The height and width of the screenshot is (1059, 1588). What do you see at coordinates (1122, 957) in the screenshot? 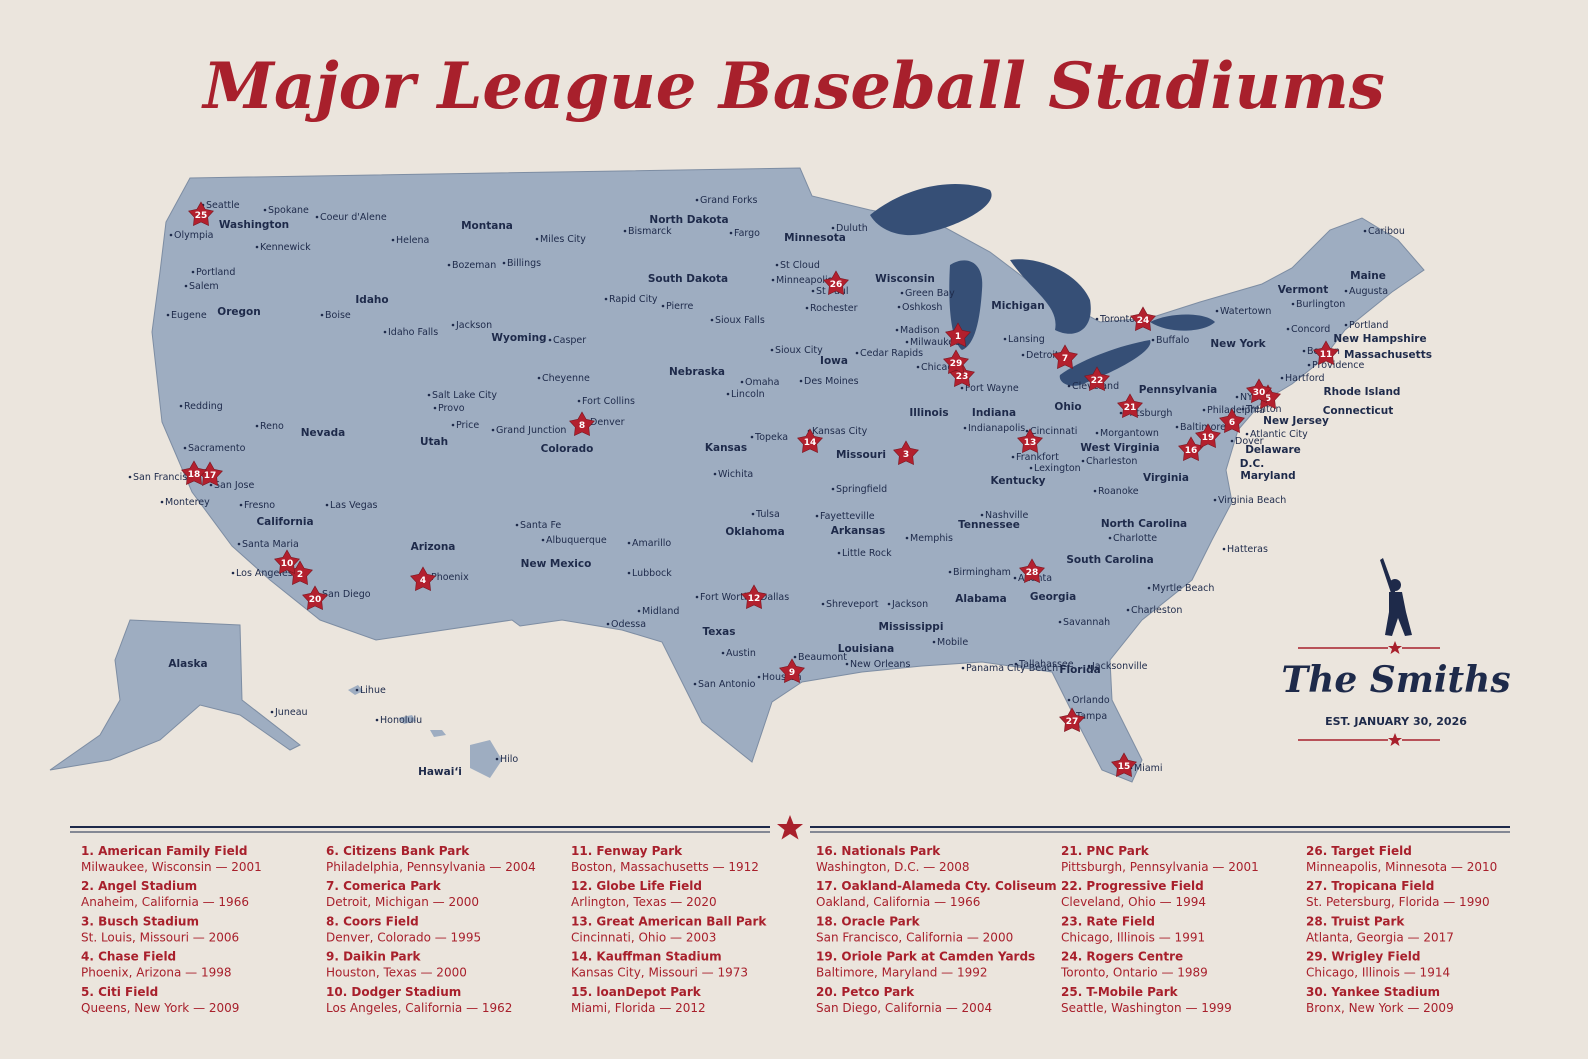
I see `legend-stadium-name: 24. Rogers Centre` at bounding box center [1122, 957].